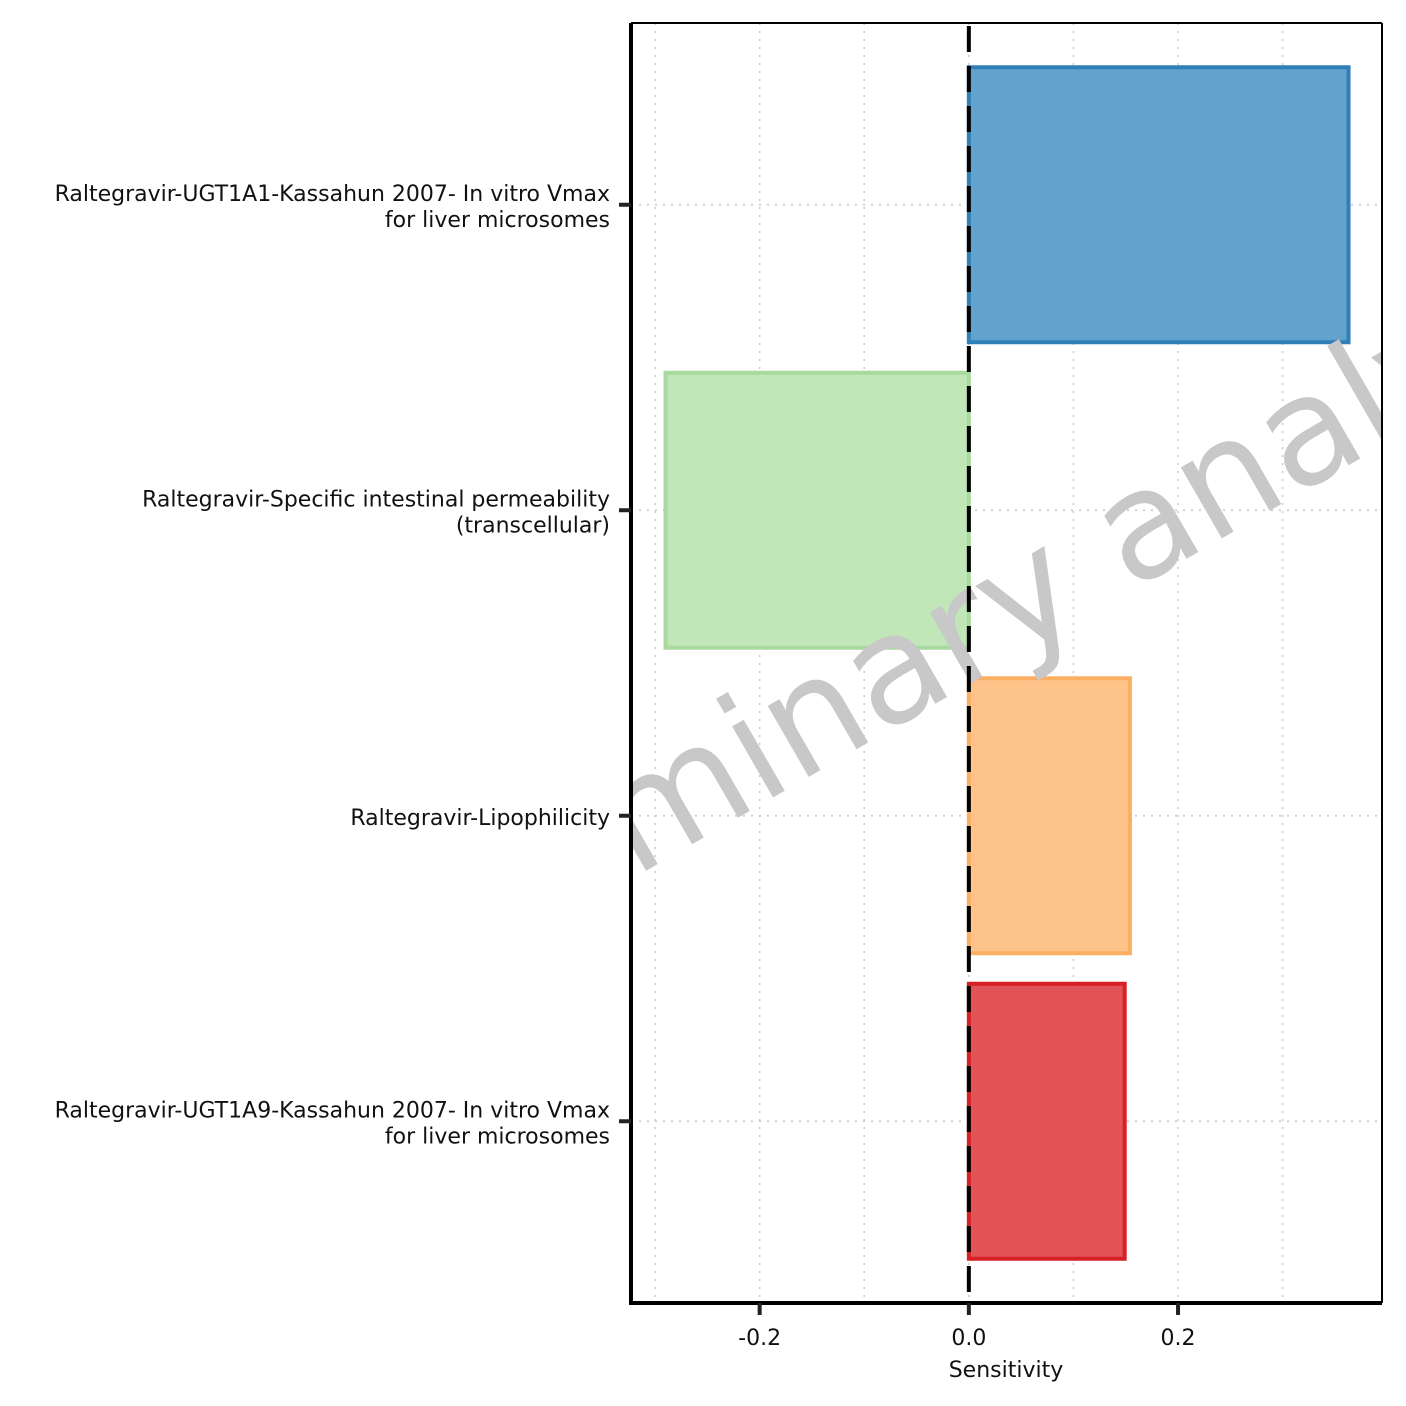 The height and width of the screenshot is (1406, 1406). What do you see at coordinates (968, 1338) in the screenshot?
I see `x-tick-label-1: 0.0` at bounding box center [968, 1338].